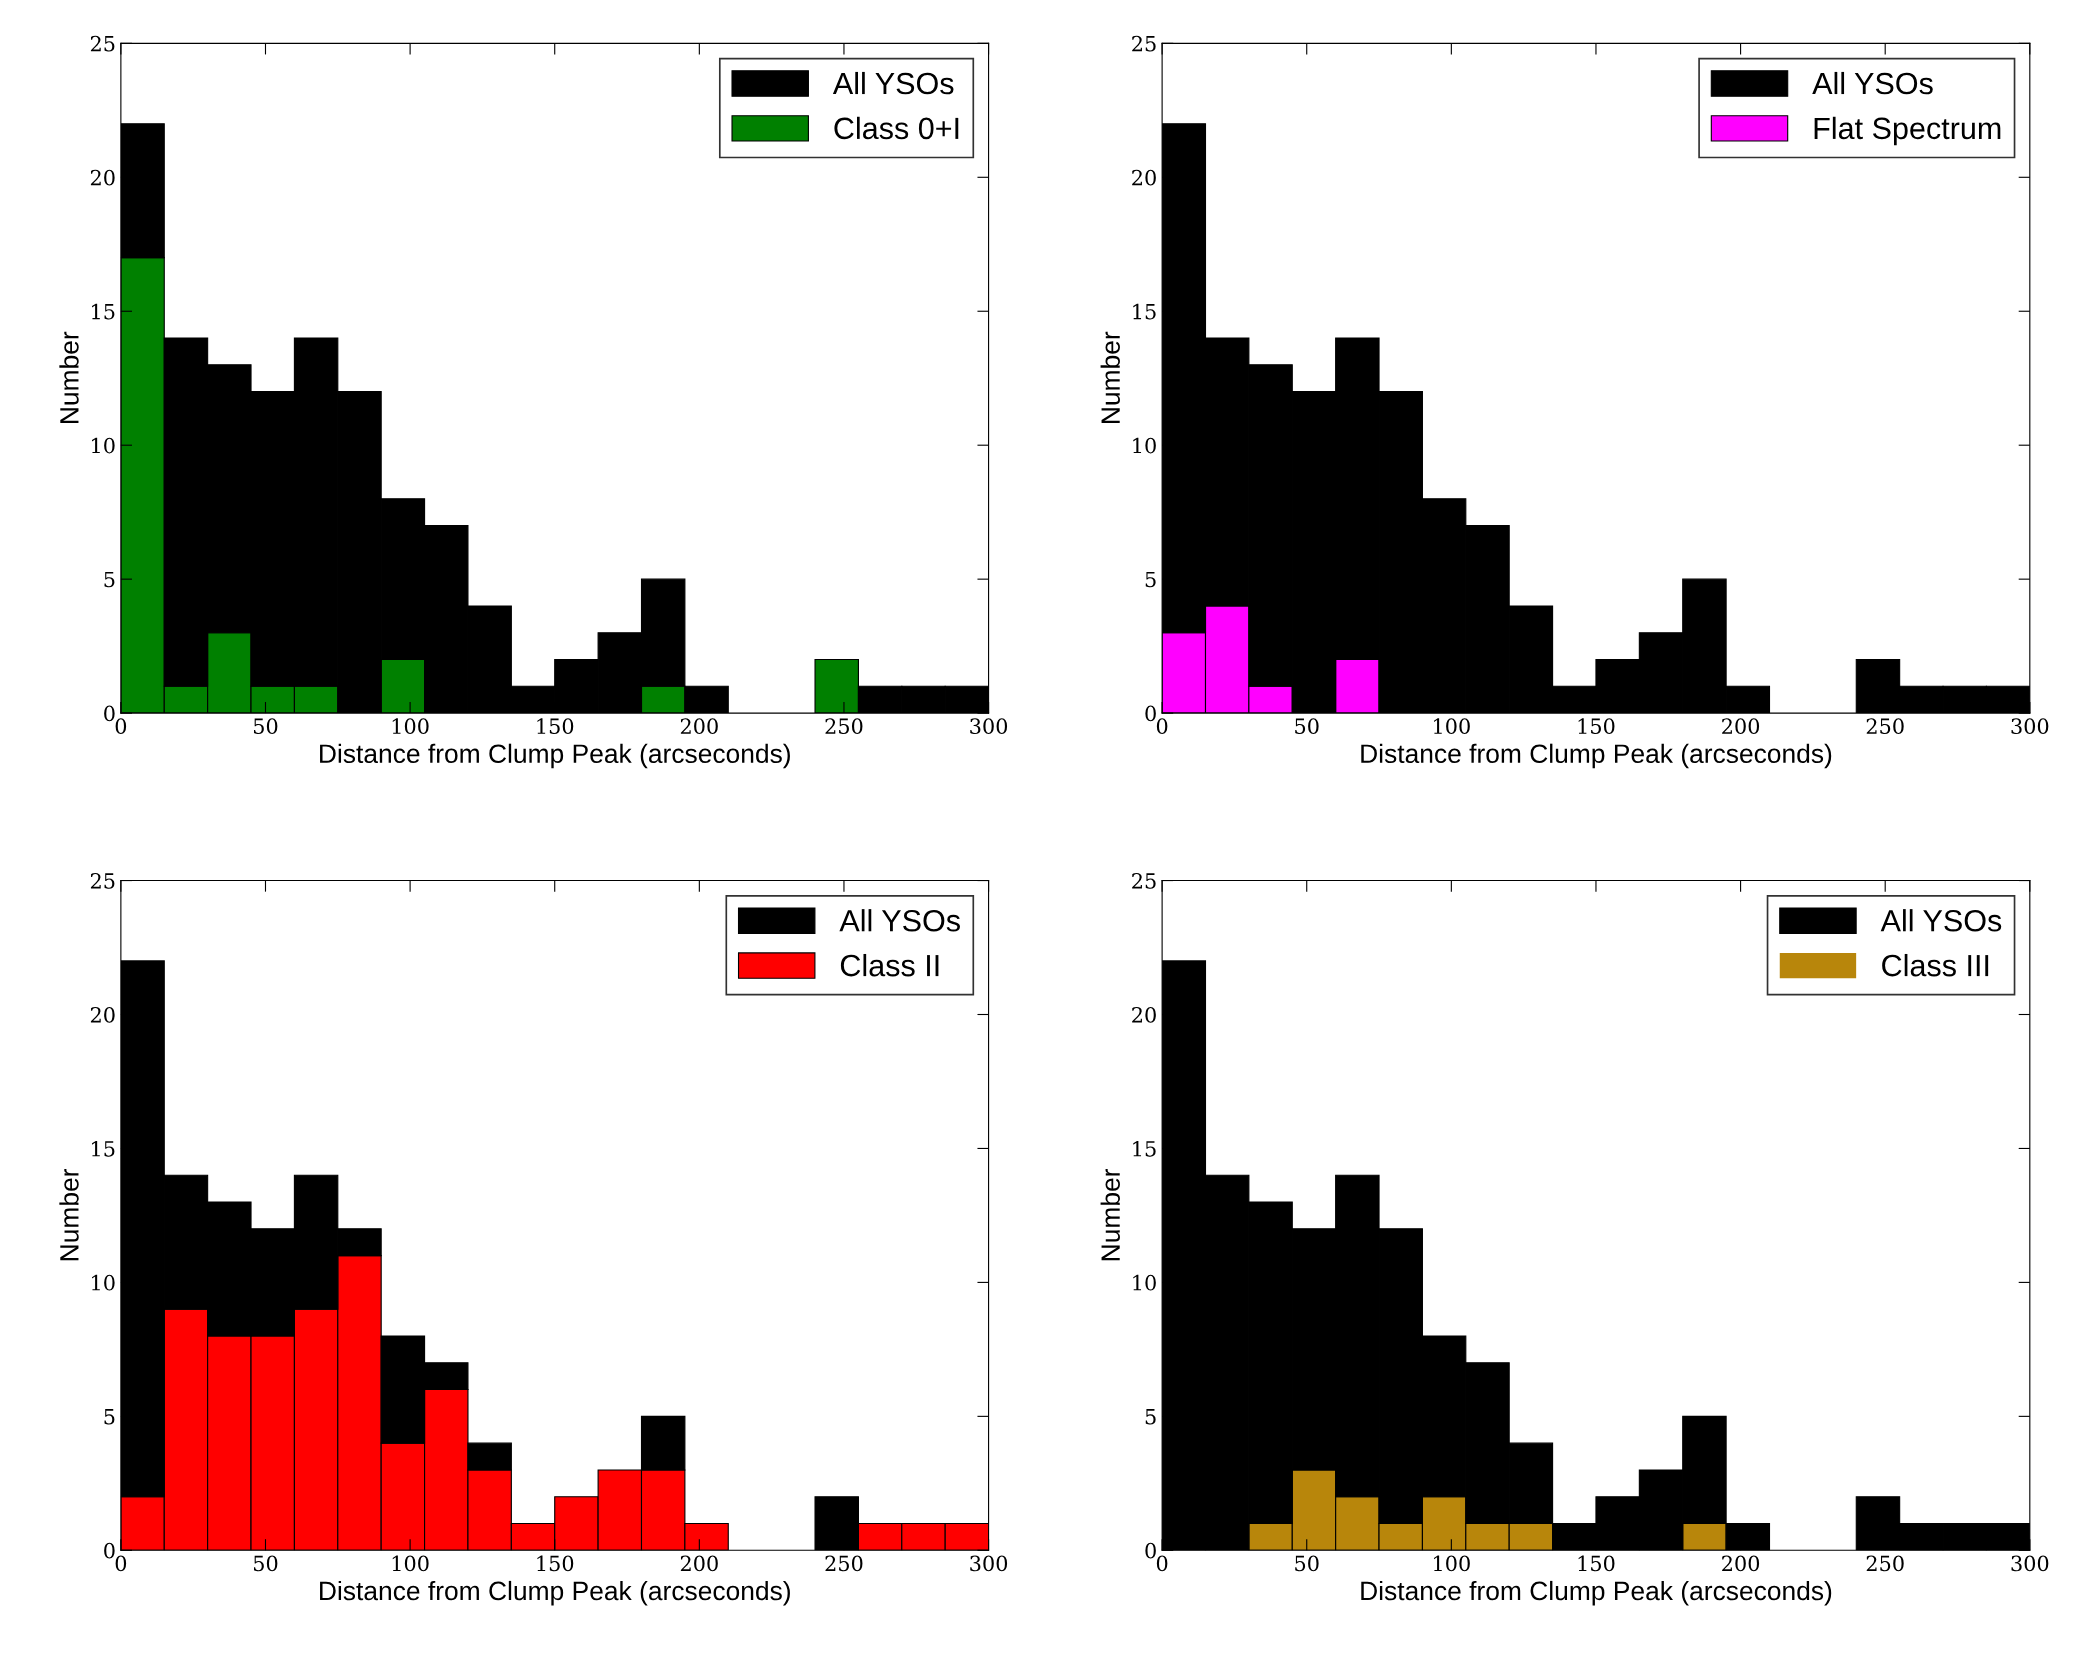 The width and height of the screenshot is (2084, 1667). Describe the element at coordinates (1935, 965) in the screenshot. I see `legend-label: Class III` at that location.